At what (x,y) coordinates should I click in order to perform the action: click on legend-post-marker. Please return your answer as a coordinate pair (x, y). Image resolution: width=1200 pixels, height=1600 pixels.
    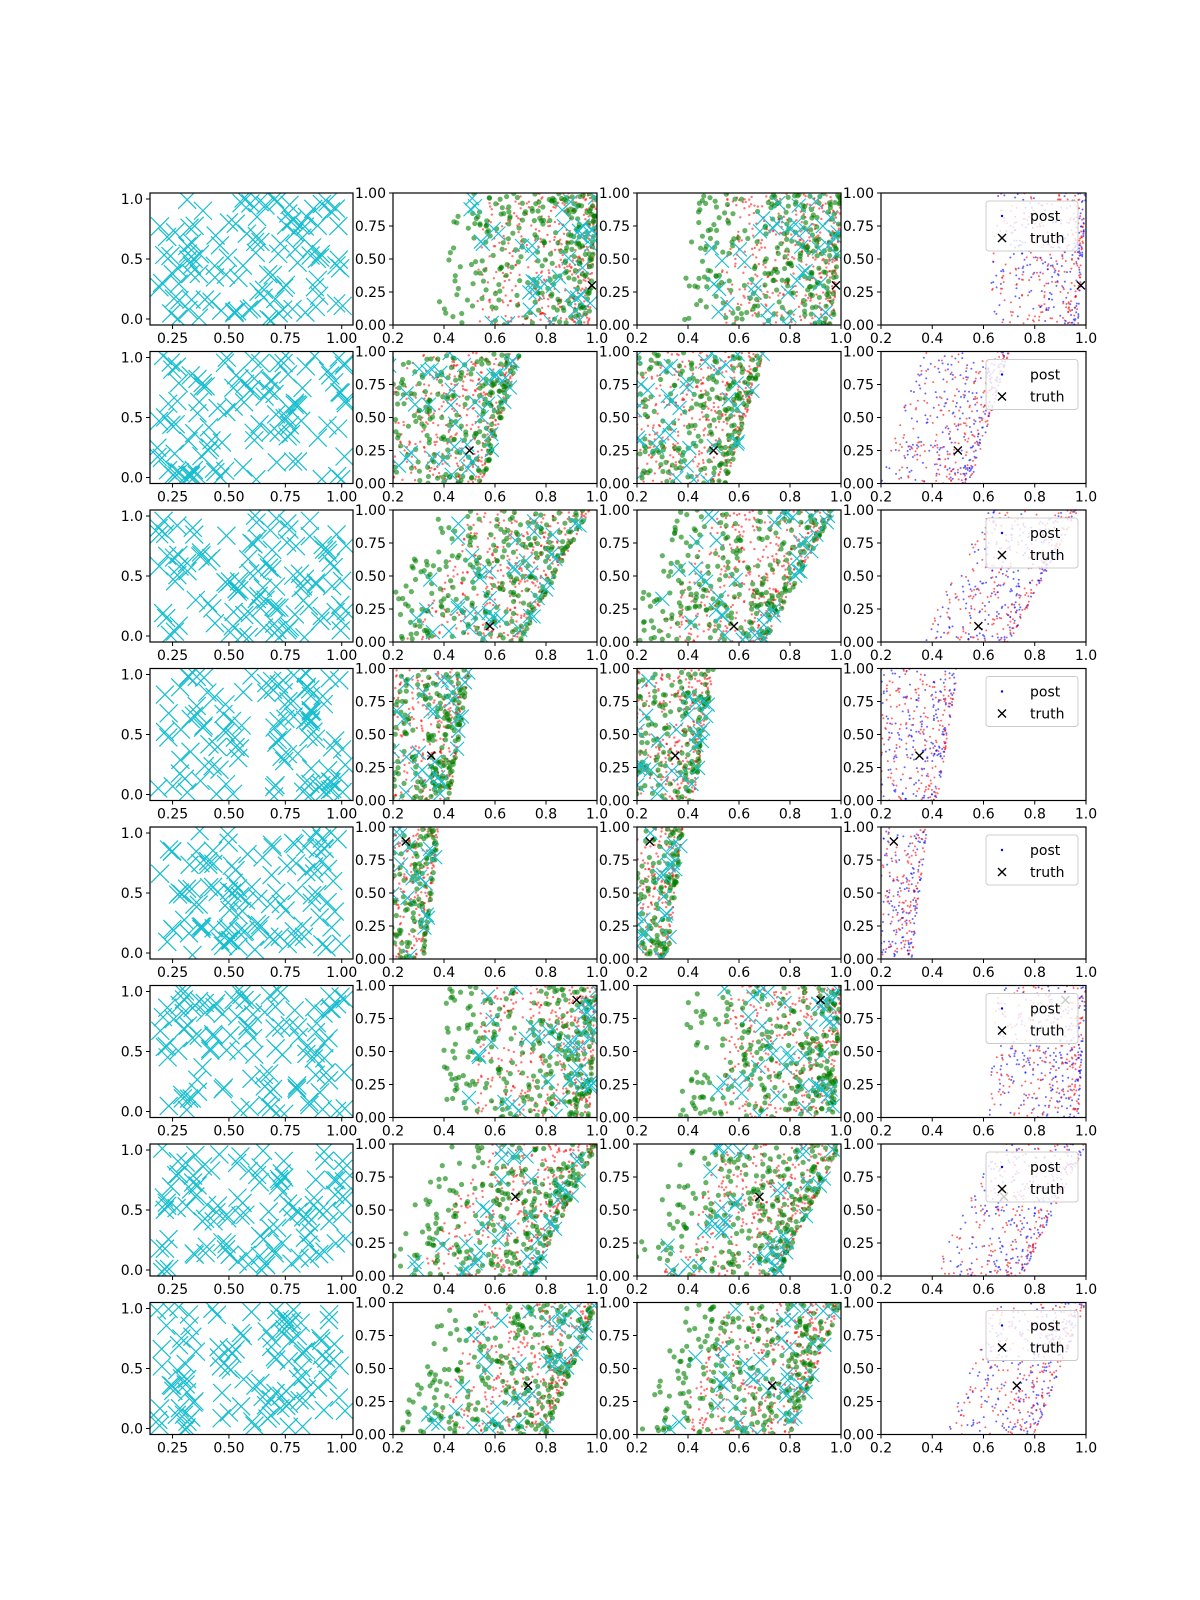
    Looking at the image, I should click on (1002, 216).